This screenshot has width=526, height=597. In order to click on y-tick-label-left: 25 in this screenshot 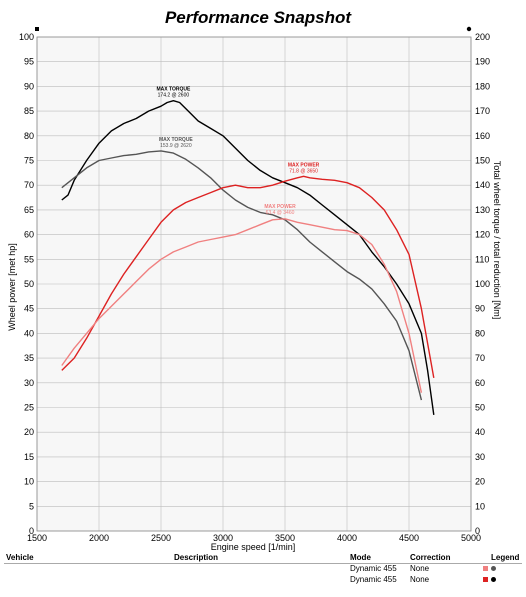, I will do `click(29, 408)`.